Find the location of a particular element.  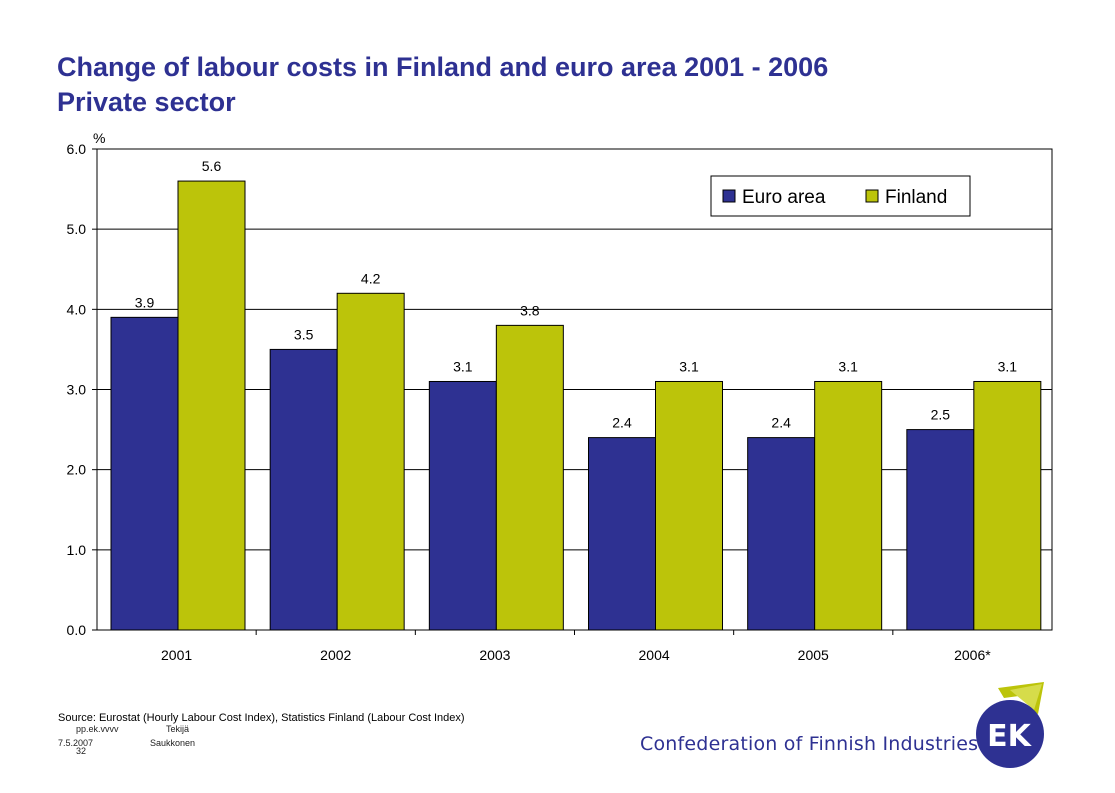

legend is located at coordinates (840, 196).